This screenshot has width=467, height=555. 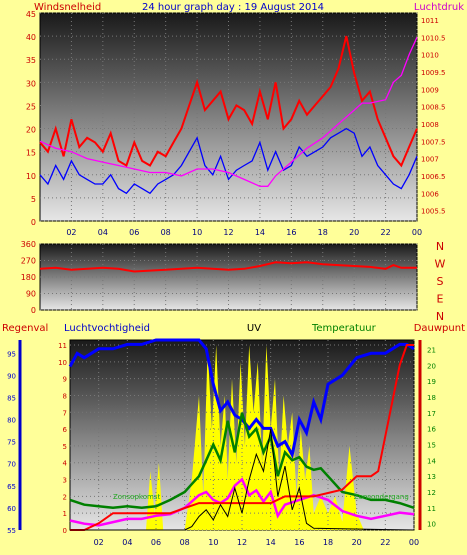 What do you see at coordinates (431, 446) in the screenshot?
I see `y-tick-temperature: 15` at bounding box center [431, 446].